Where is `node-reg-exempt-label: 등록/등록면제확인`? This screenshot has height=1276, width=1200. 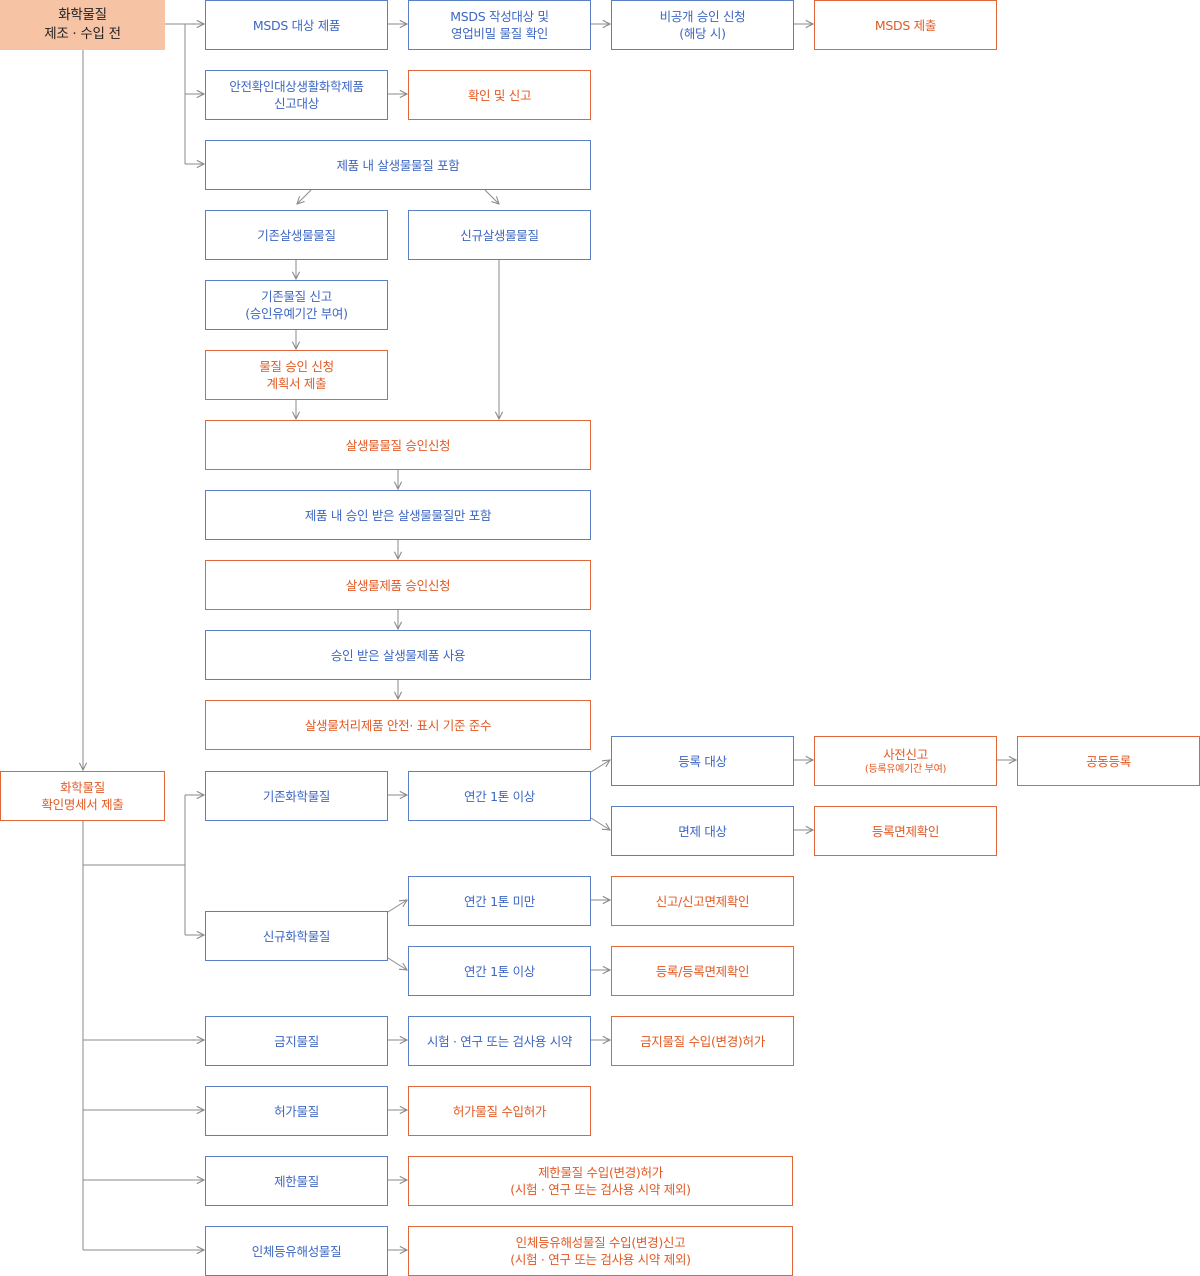
node-reg-exempt-label: 등록/등록면제확인 is located at coordinates (702, 971).